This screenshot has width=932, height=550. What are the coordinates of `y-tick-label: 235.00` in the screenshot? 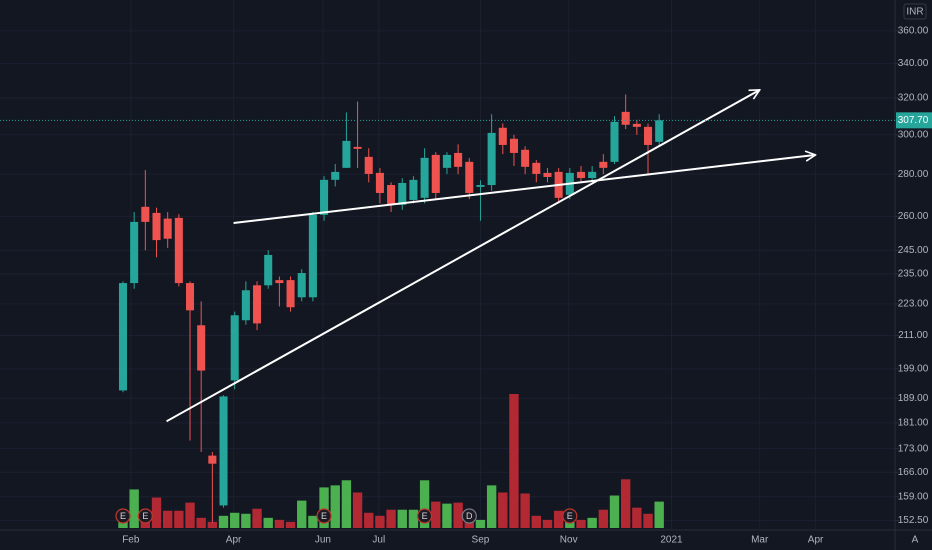 It's located at (913, 274).